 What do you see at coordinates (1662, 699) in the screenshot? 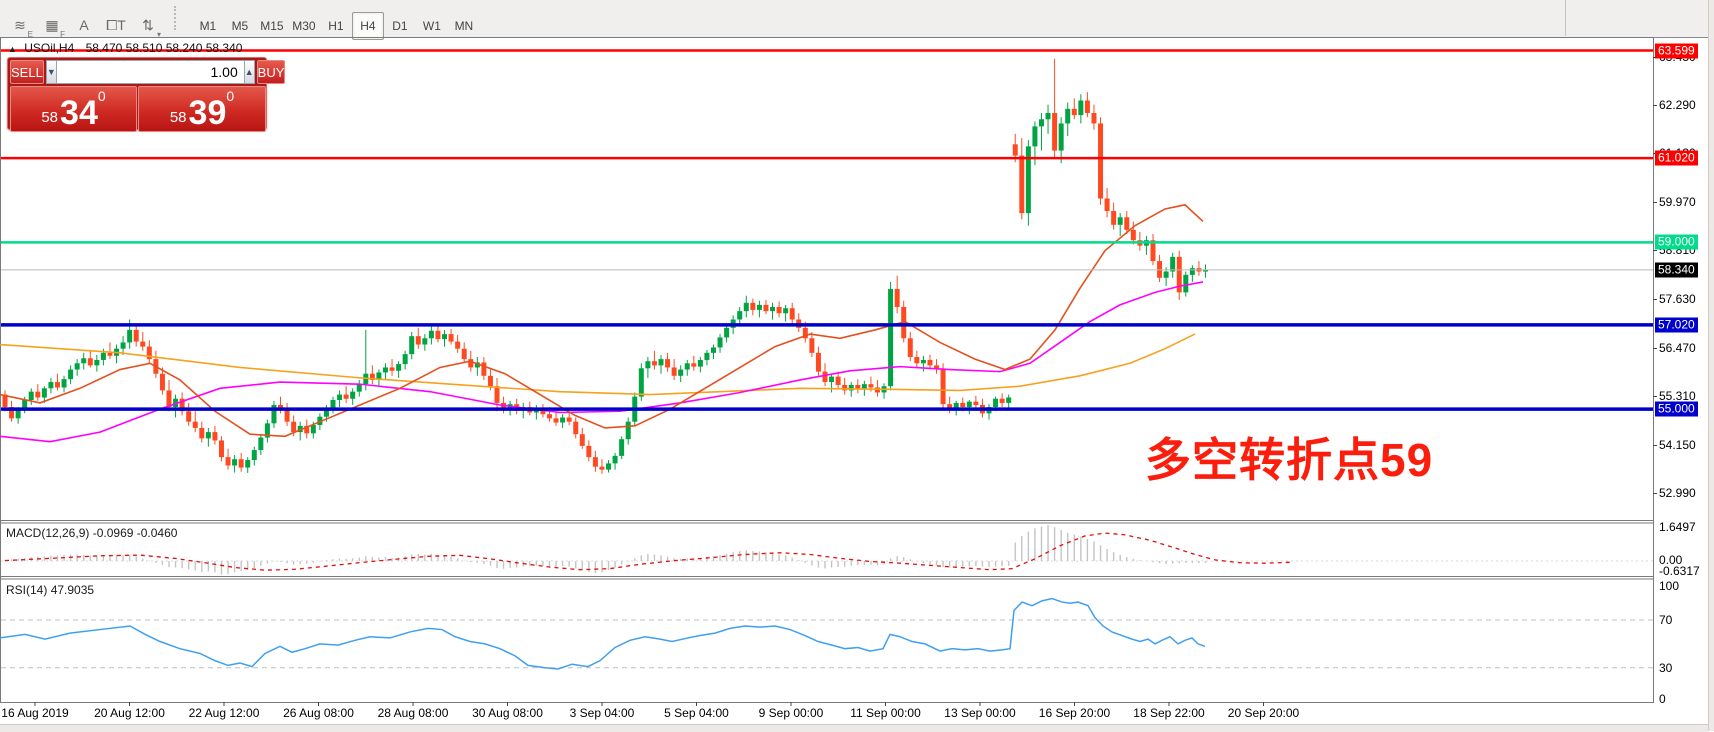
I see `rsi-axis-0: 0` at bounding box center [1662, 699].